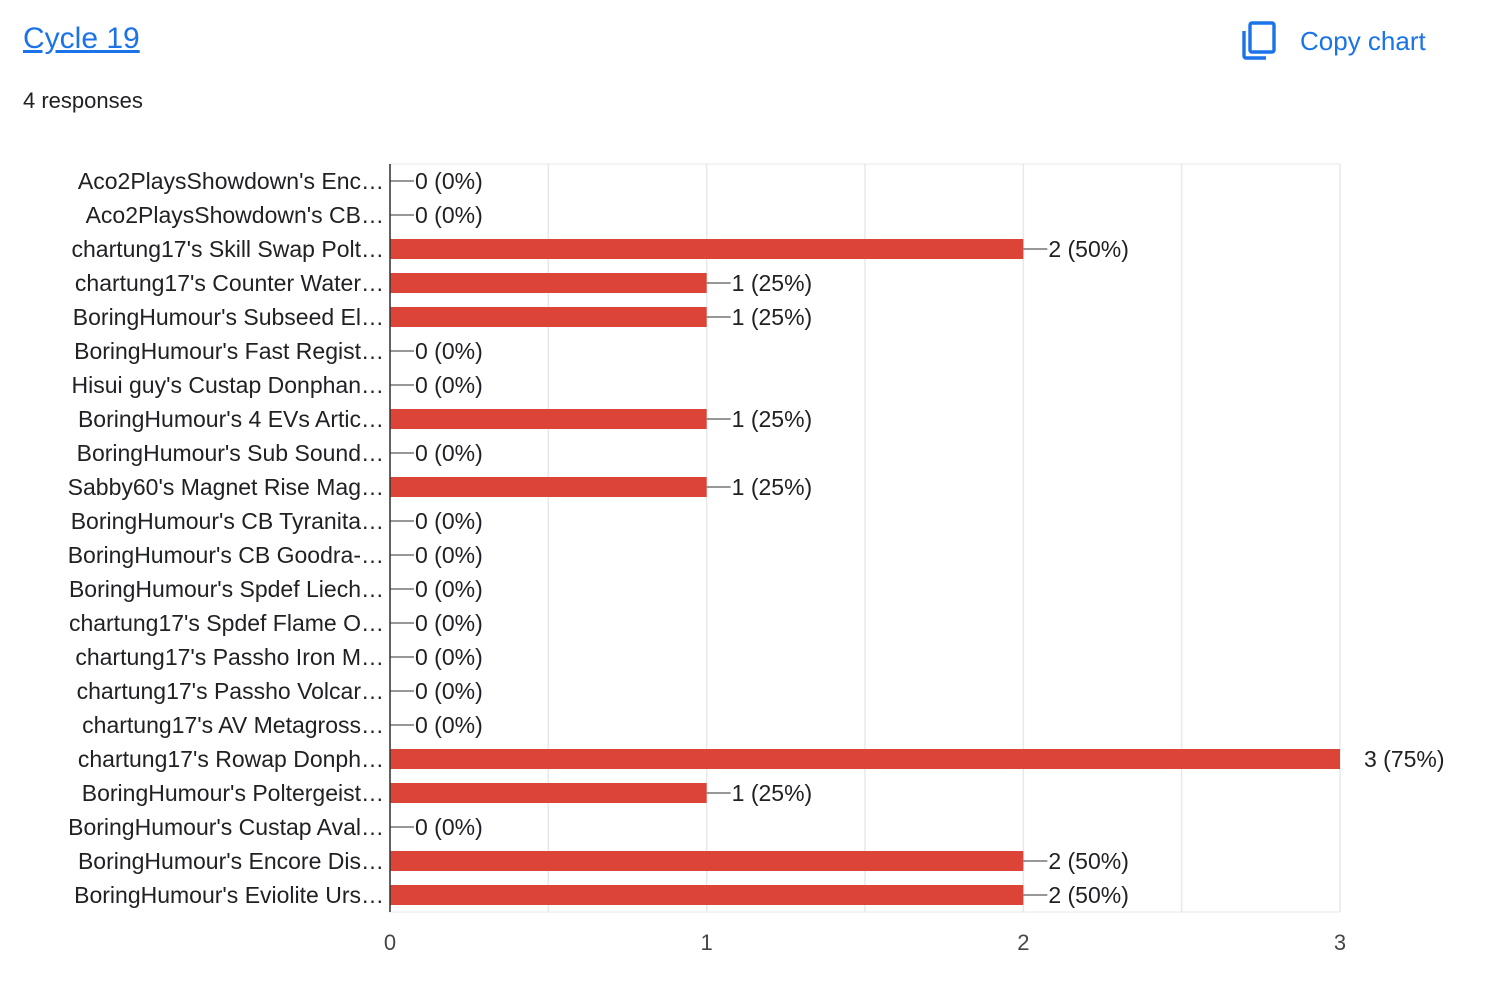 This screenshot has height=988, width=1490. Describe the element at coordinates (81, 38) in the screenshot. I see `chart-title-link: Cycle 19` at that location.